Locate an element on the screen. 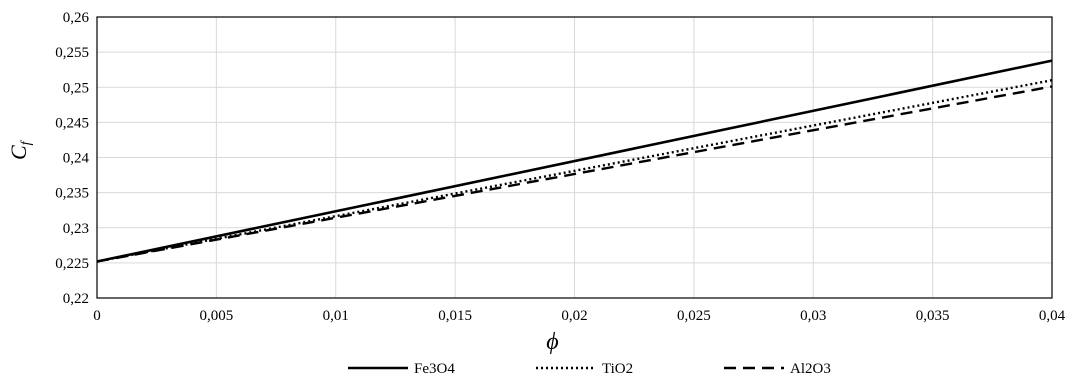 The height and width of the screenshot is (383, 1072). y-axis-label: Cf is located at coordinates (20, 149).